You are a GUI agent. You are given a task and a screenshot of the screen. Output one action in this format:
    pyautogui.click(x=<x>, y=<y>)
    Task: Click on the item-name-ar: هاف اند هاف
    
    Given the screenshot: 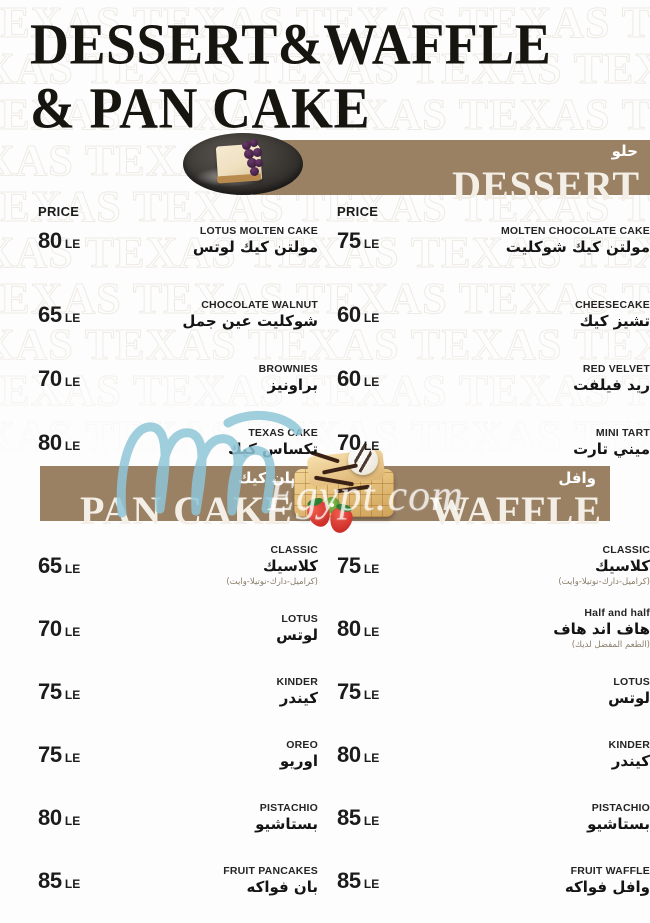 What is the action you would take?
    pyautogui.click(x=601, y=629)
    